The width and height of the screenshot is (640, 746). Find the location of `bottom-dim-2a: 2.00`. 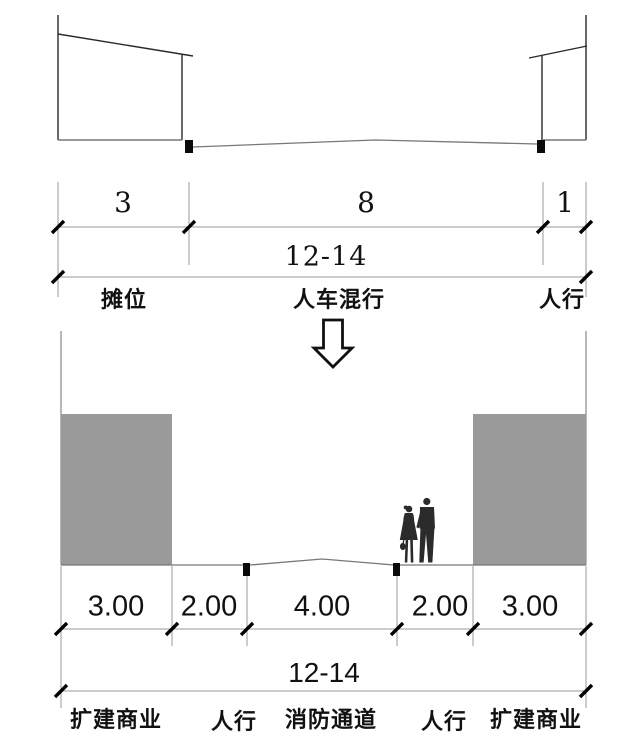

bottom-dim-2a: 2.00 is located at coordinates (209, 606).